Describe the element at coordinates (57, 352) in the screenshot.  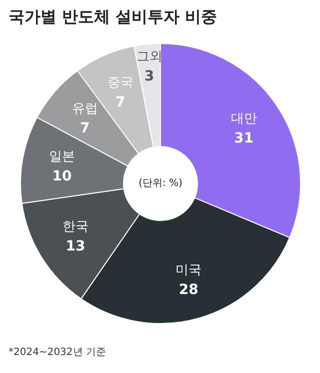
I see `text: *2024~2032년 기준` at that location.